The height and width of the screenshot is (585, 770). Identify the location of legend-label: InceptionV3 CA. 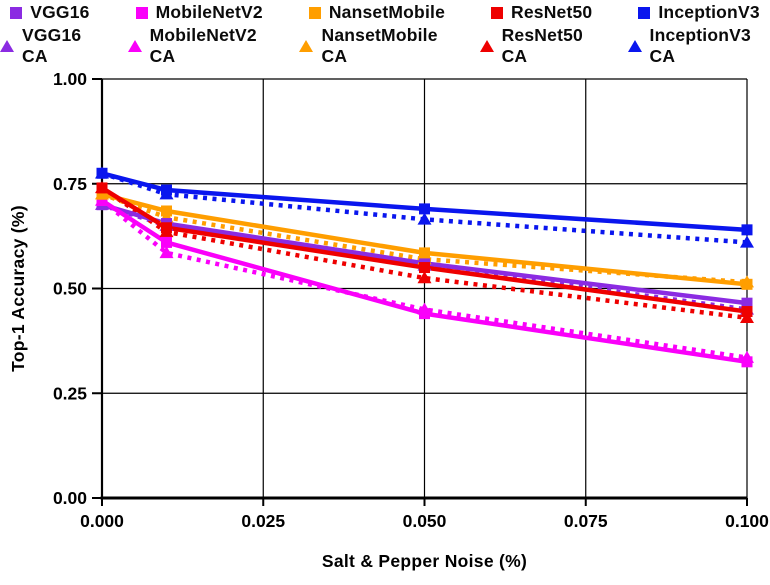
(700, 45).